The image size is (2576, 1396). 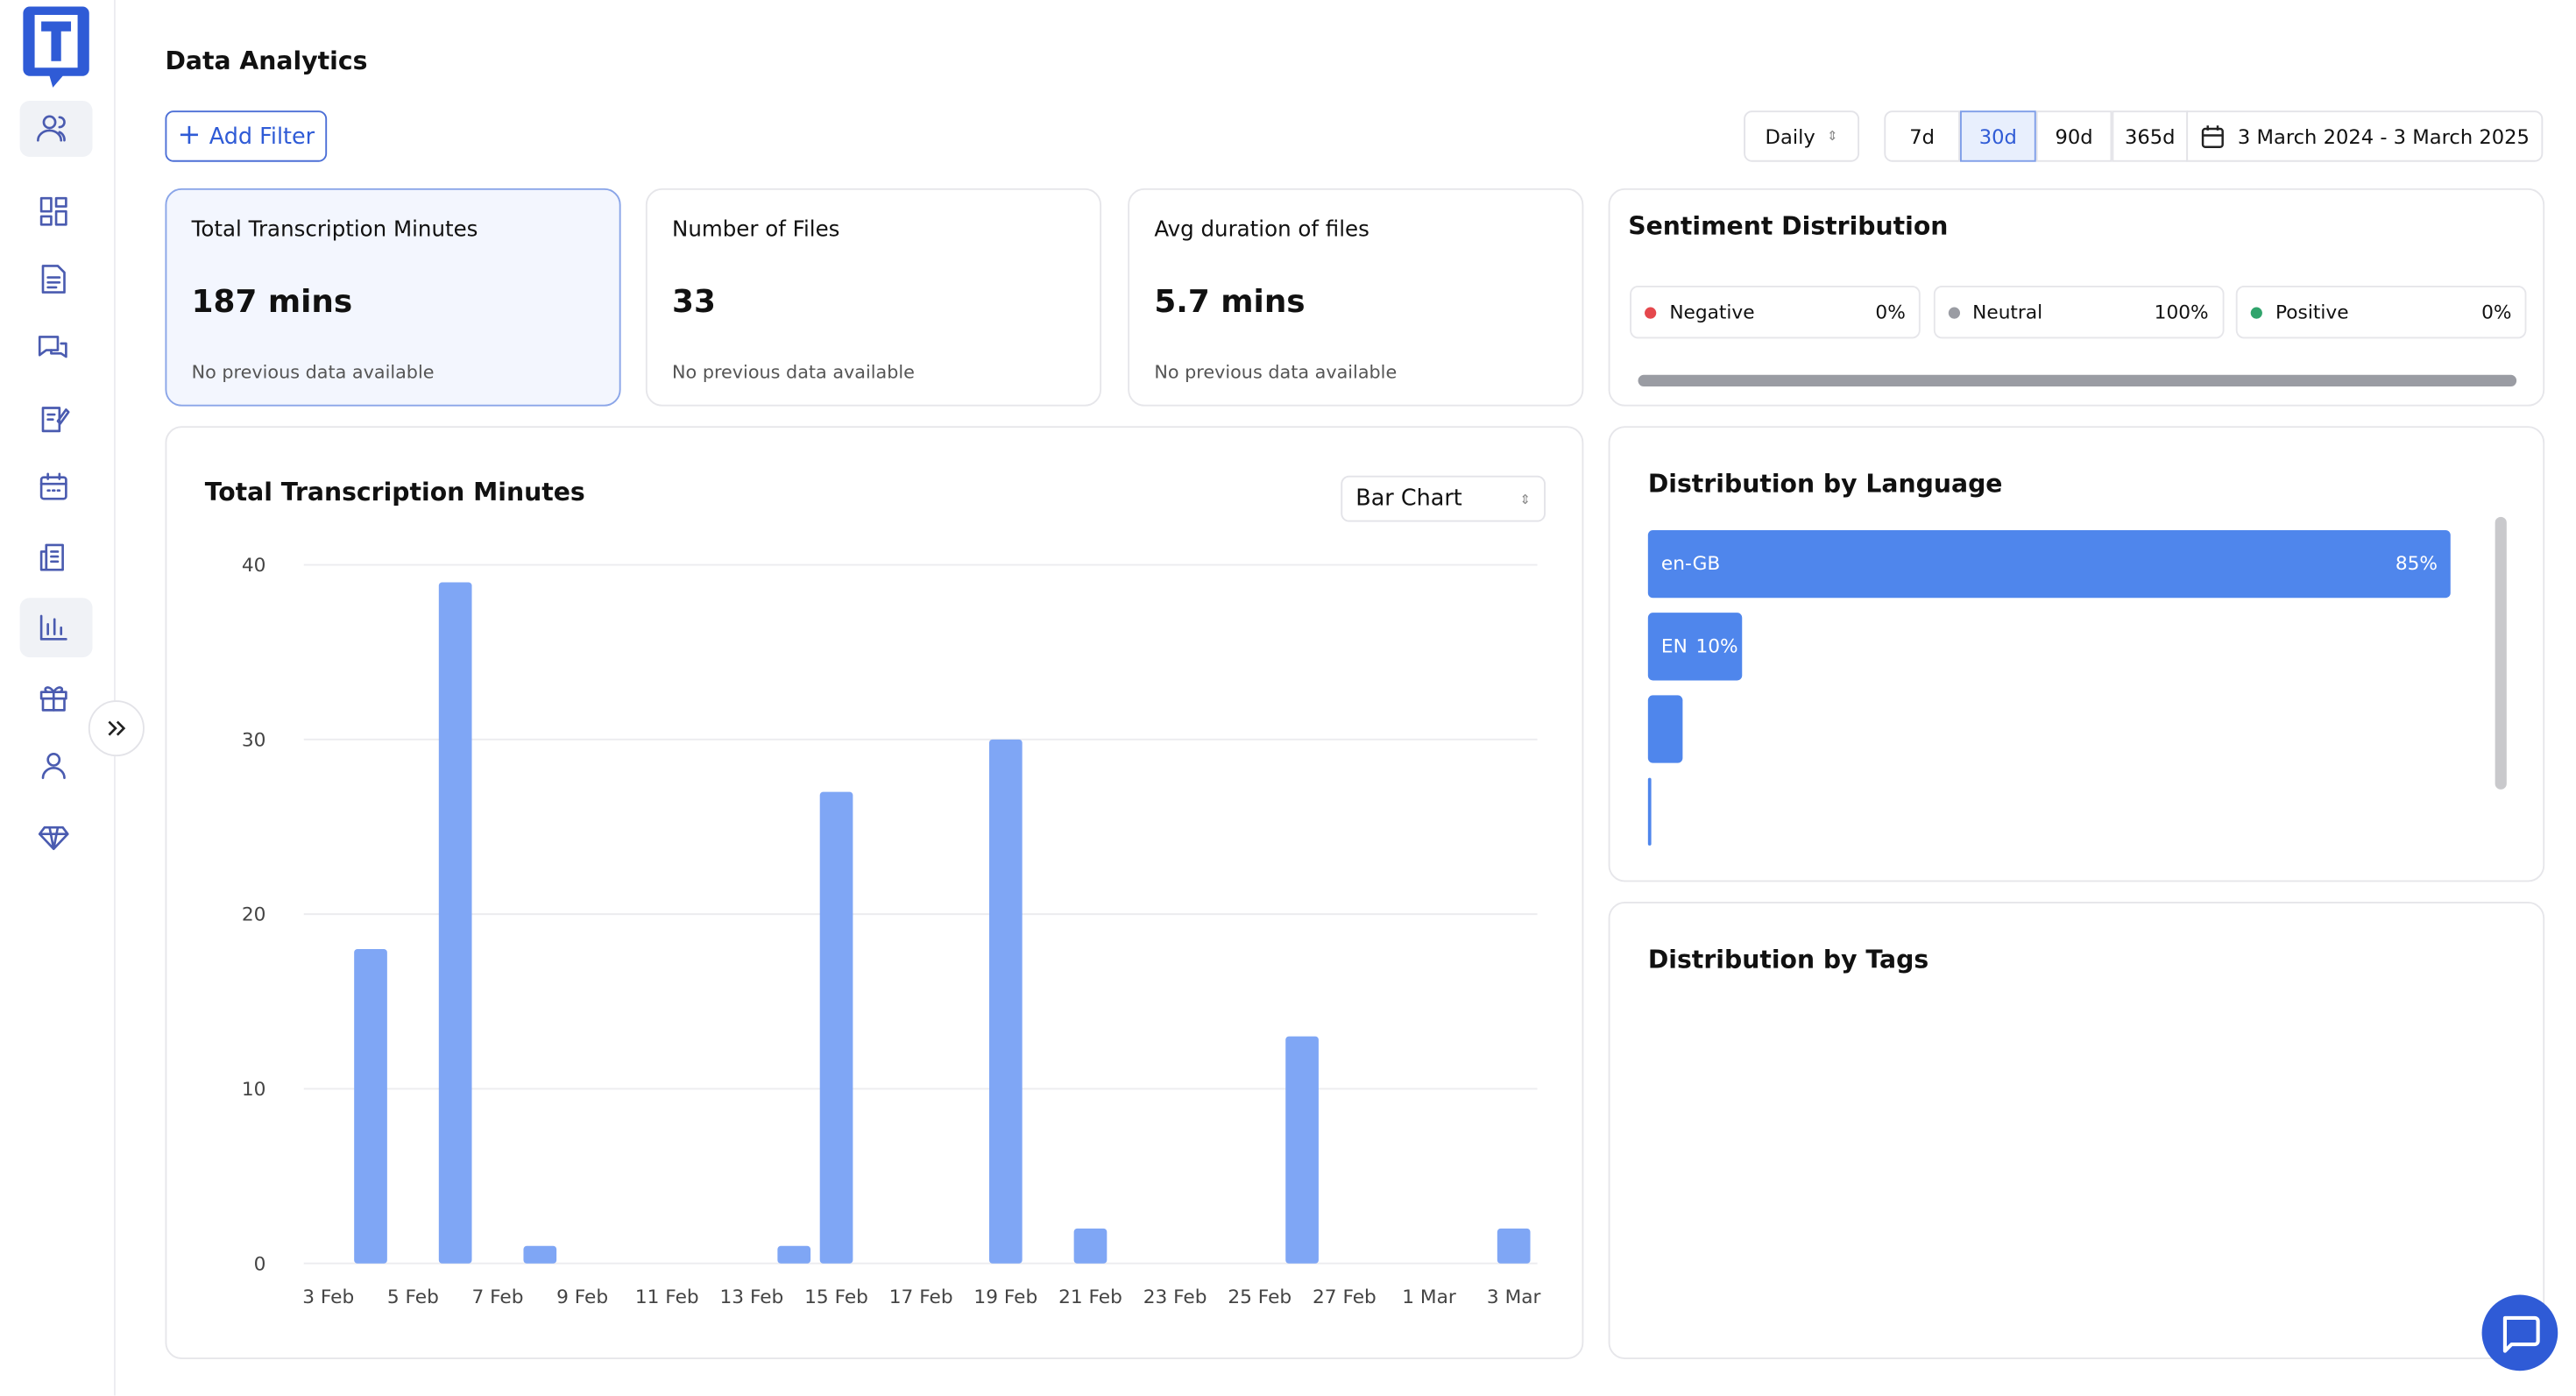 I want to click on chart-type-label: Bar Chart, so click(x=1408, y=499).